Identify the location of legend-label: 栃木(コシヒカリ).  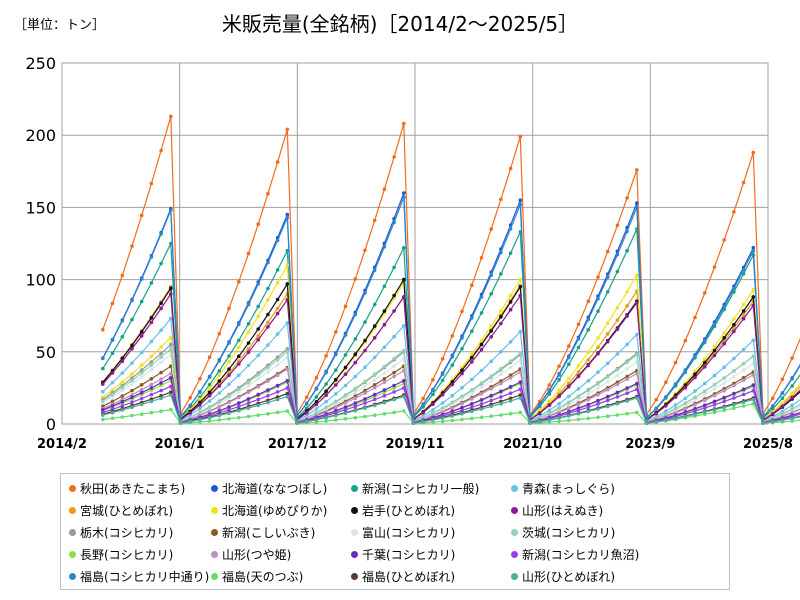
(127, 532).